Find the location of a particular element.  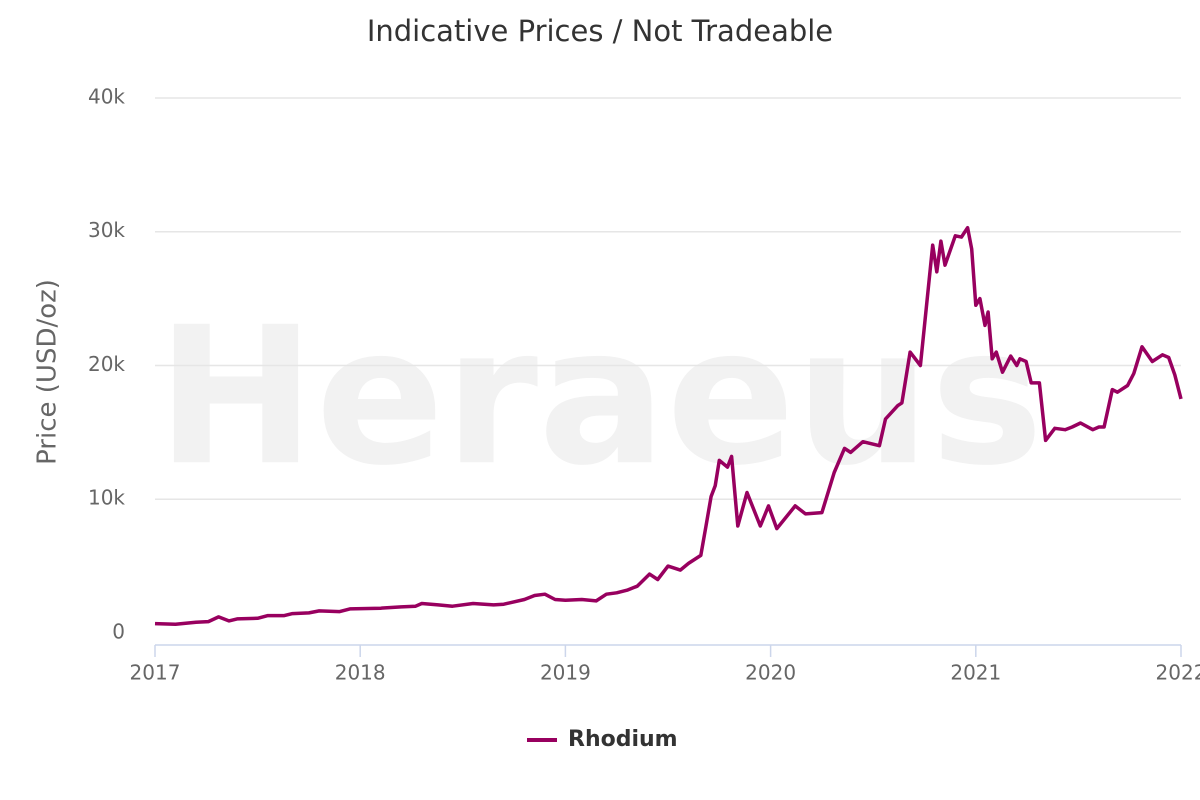

x-tick-label: 2022 is located at coordinates (1178, 673).